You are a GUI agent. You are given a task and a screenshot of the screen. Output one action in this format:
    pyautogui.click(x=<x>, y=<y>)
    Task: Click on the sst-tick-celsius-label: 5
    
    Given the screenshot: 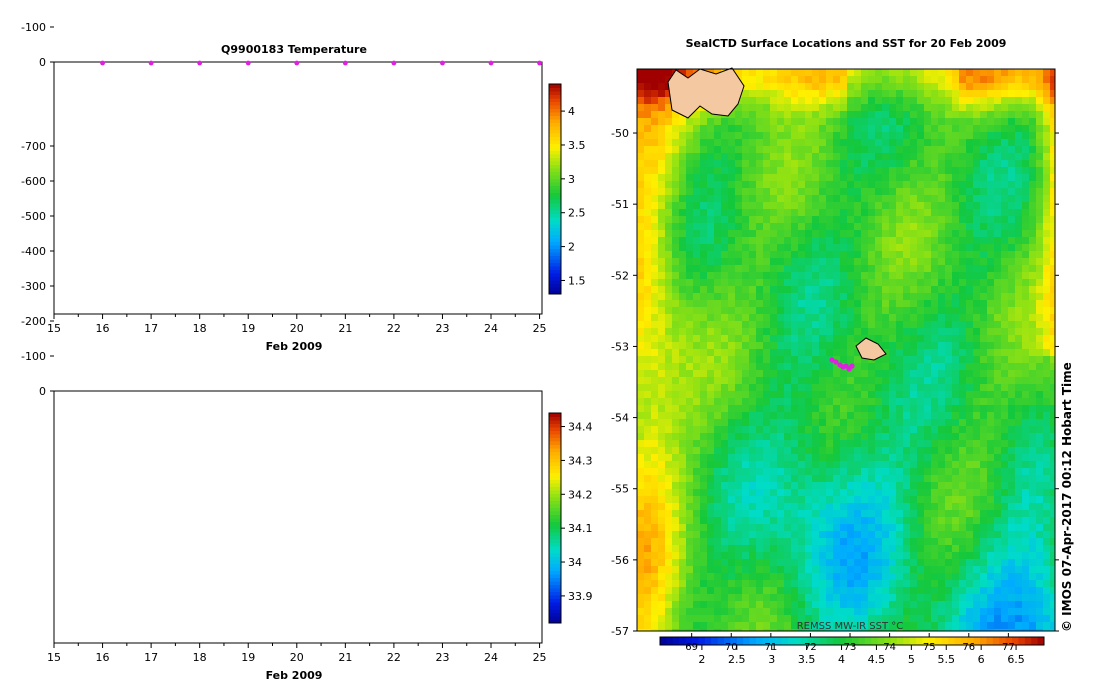 What is the action you would take?
    pyautogui.click(x=911, y=659)
    